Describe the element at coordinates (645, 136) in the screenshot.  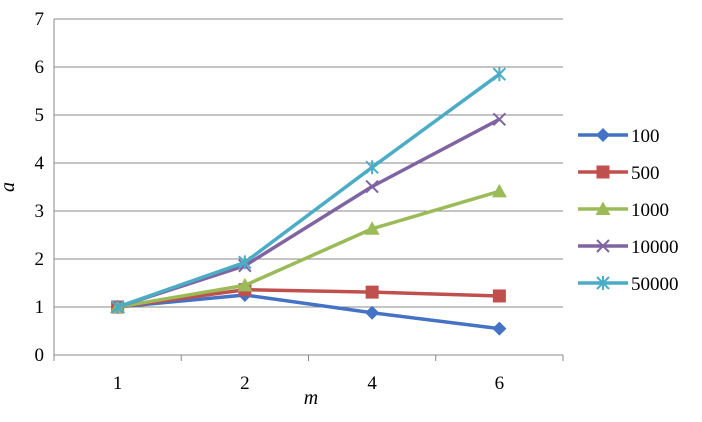
I see `legend-label: 100` at that location.